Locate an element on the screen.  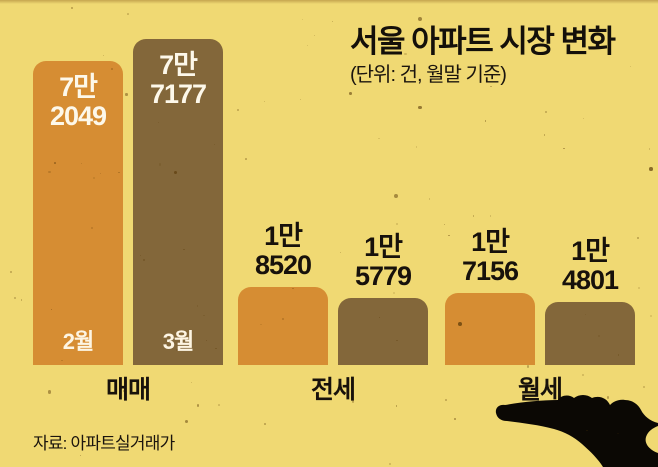
bar-monthly-rent-mar is located at coordinates (590, 333).